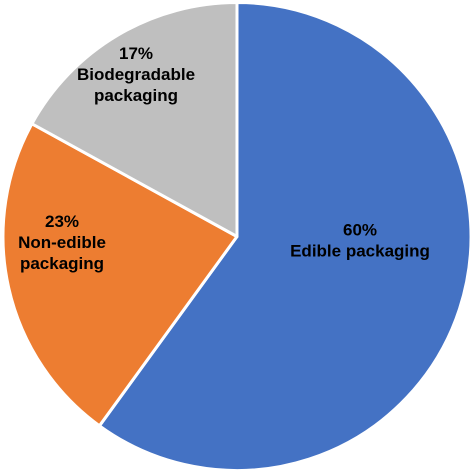  I want to click on slice-label-edible-packaging: 60% Edible packaging, so click(360, 241).